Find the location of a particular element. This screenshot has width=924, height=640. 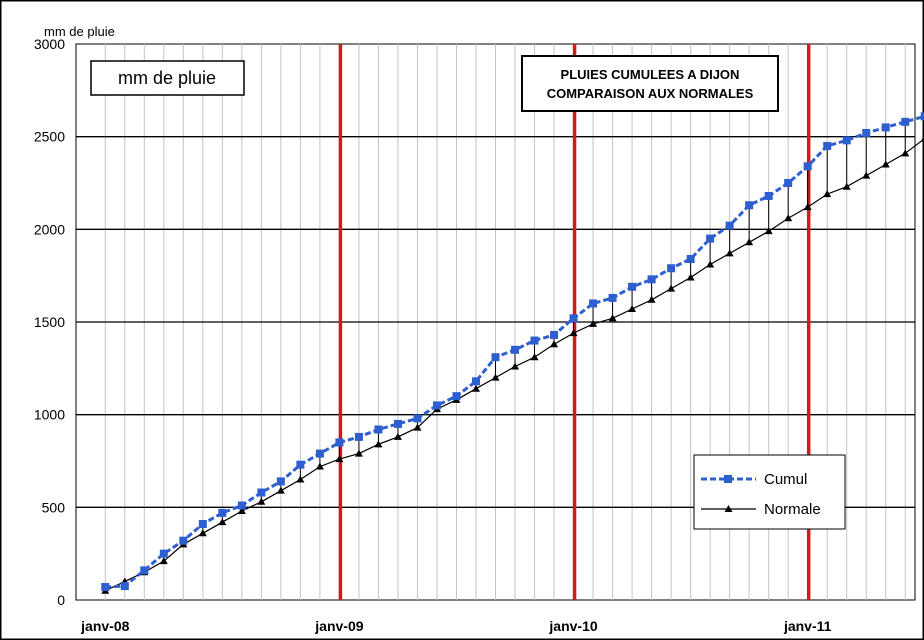

chart-title: PLUIES CUMULEES A DIJON is located at coordinates (650, 74).